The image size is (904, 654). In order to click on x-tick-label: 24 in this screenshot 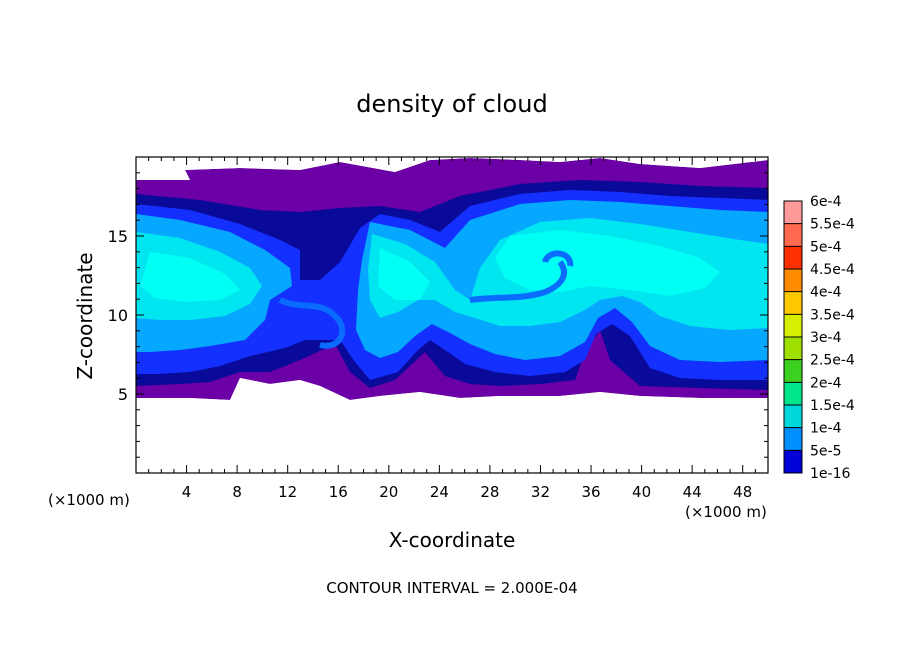, I will do `click(439, 492)`.